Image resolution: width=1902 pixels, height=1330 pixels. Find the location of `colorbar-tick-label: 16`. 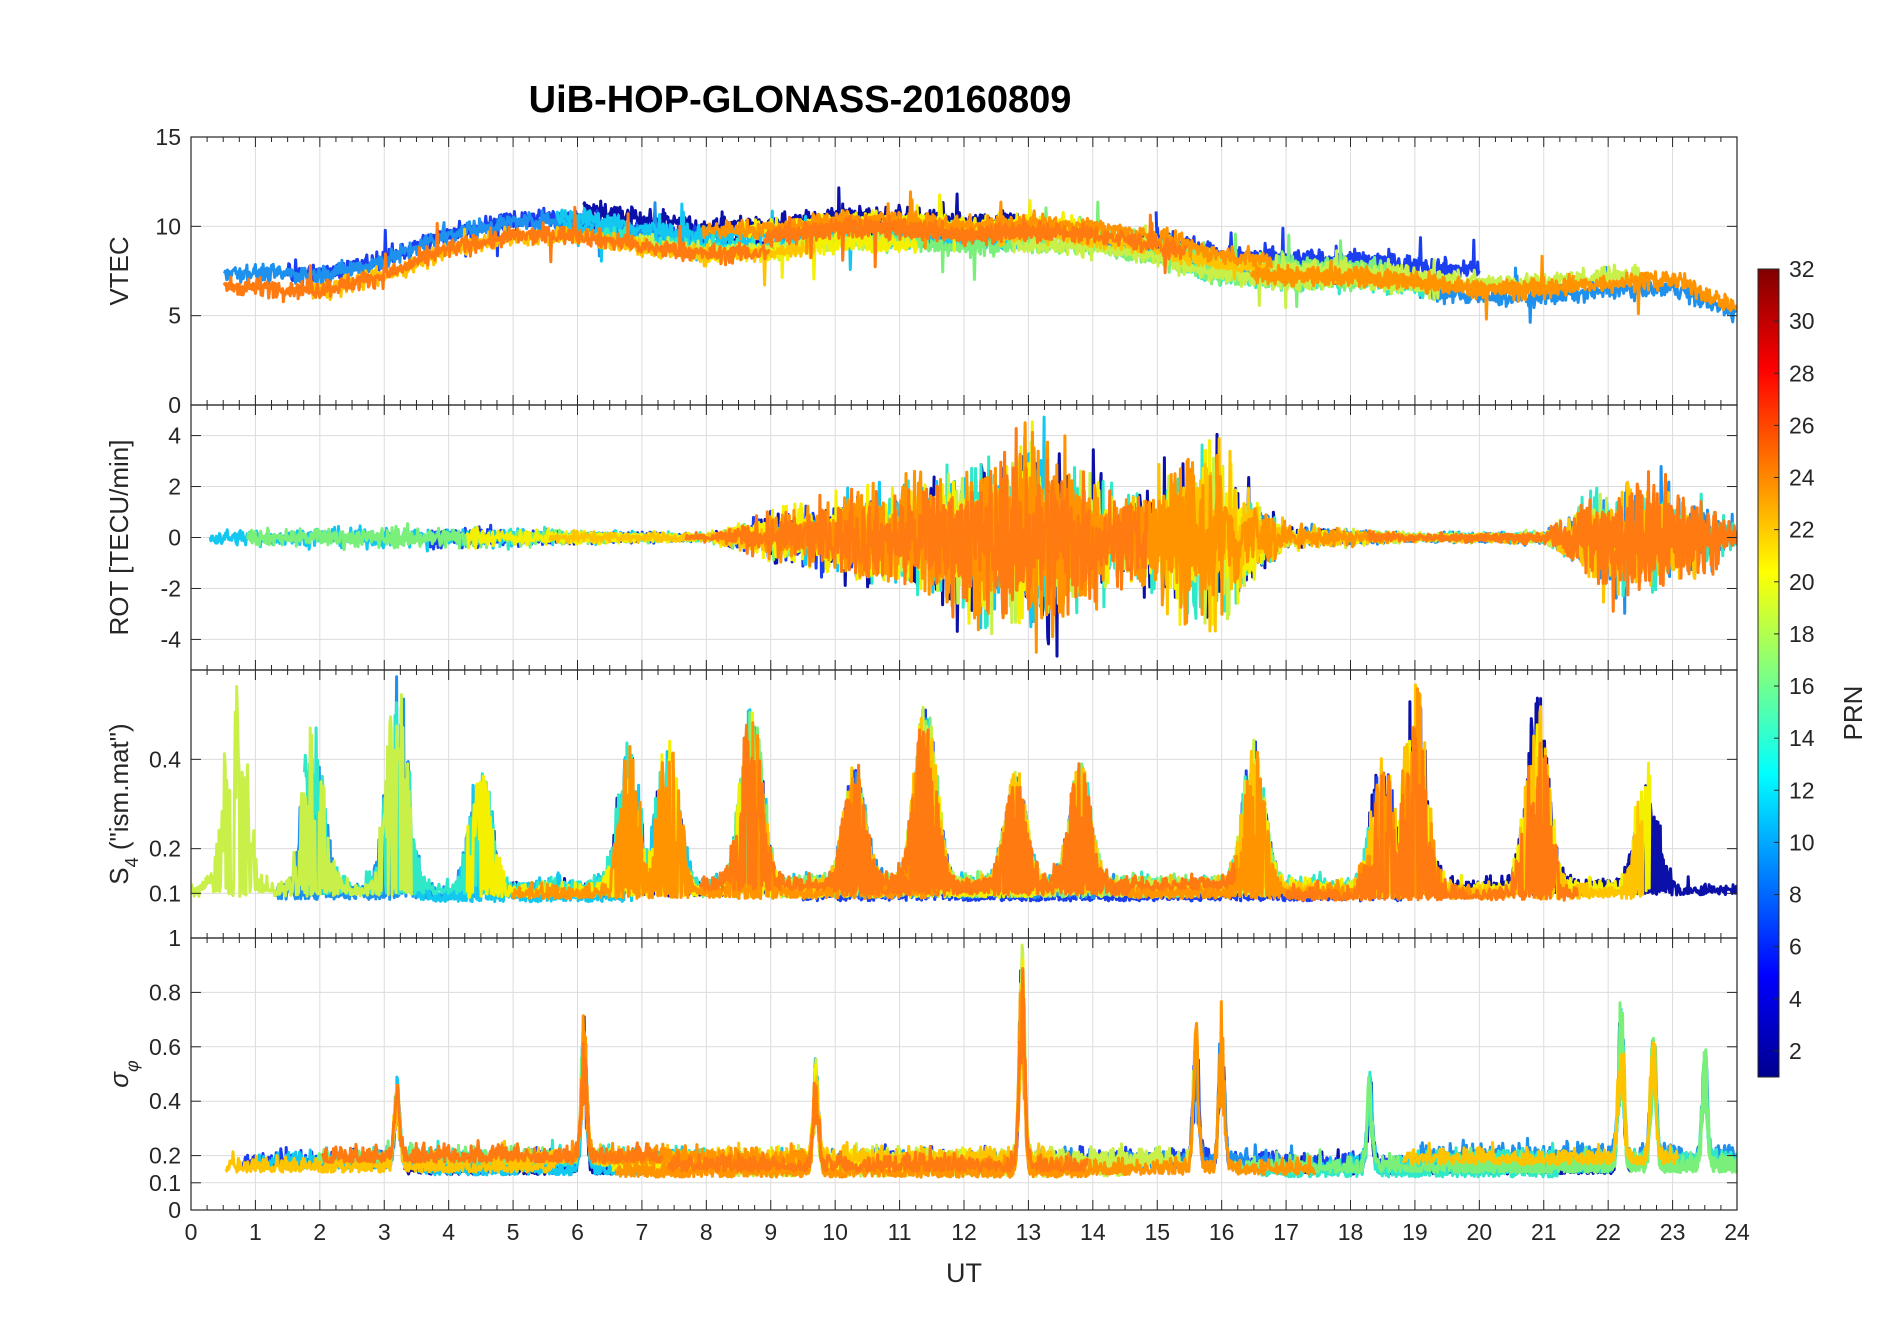

colorbar-tick-label: 16 is located at coordinates (1802, 686).